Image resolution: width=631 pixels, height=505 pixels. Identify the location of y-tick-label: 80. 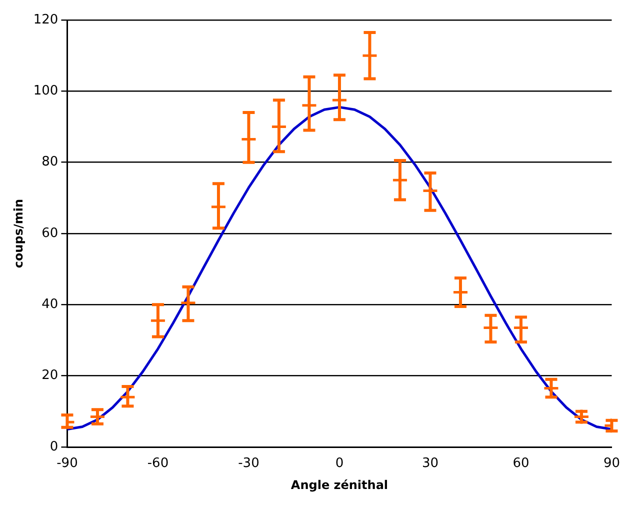
(50, 162).